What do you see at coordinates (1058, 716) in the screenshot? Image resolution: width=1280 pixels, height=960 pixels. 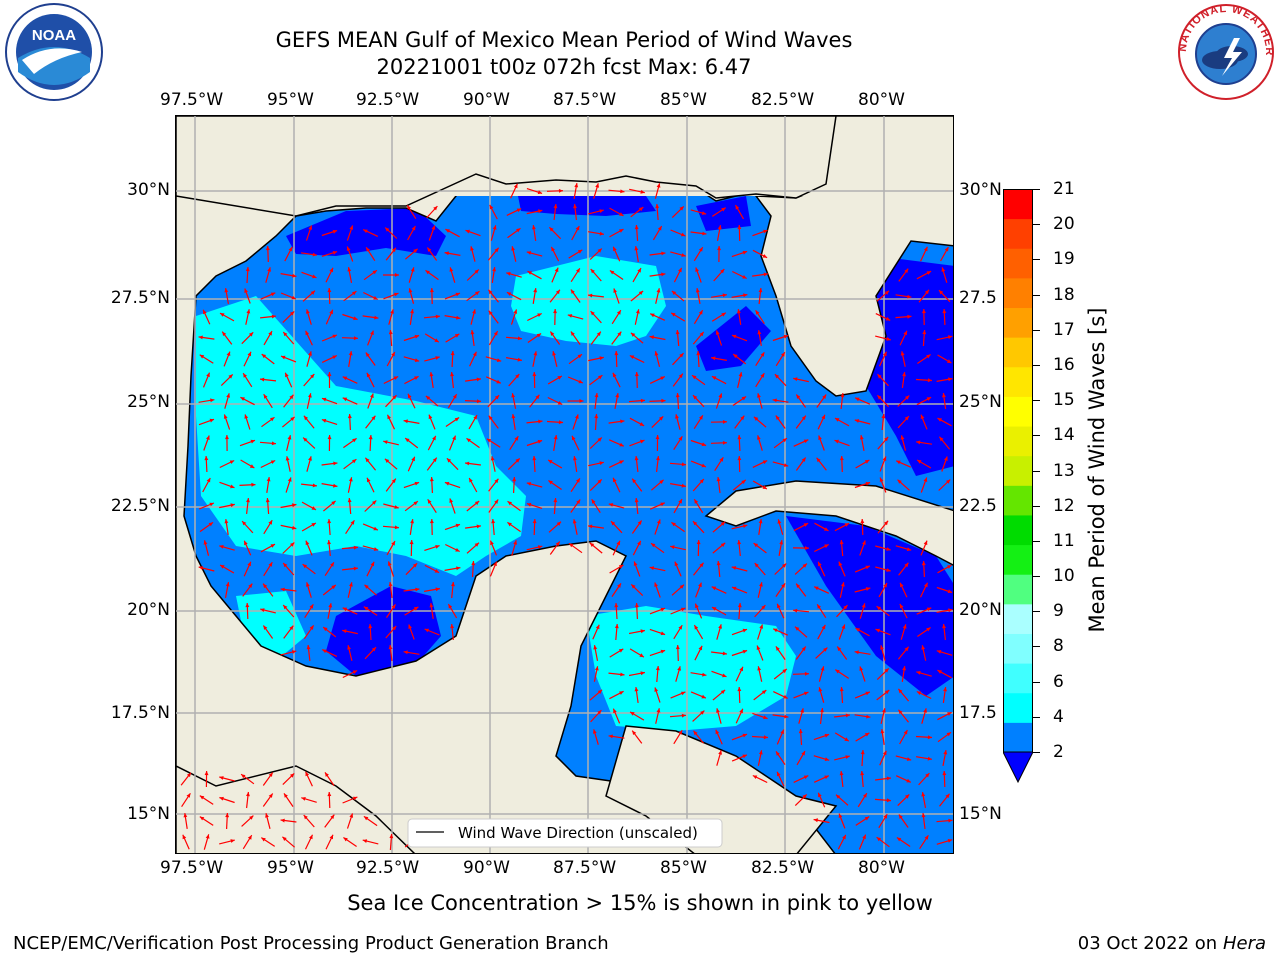 I see `colorbar-tick-label: 4` at bounding box center [1058, 716].